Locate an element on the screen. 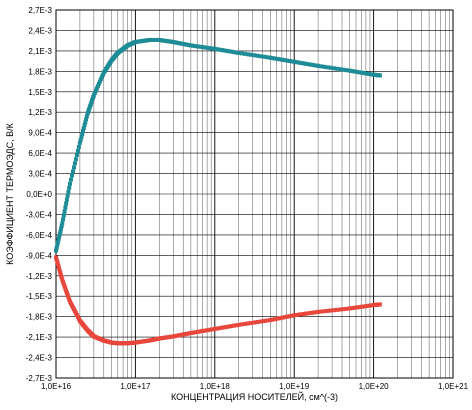 The image size is (472, 410). y-tick-label: 1,2E-3 is located at coordinates (40, 112).